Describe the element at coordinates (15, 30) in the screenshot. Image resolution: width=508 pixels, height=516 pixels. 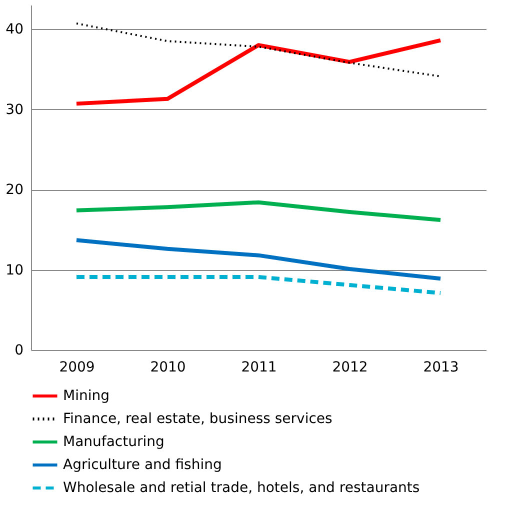
I see `y-tick-label: 40` at that location.